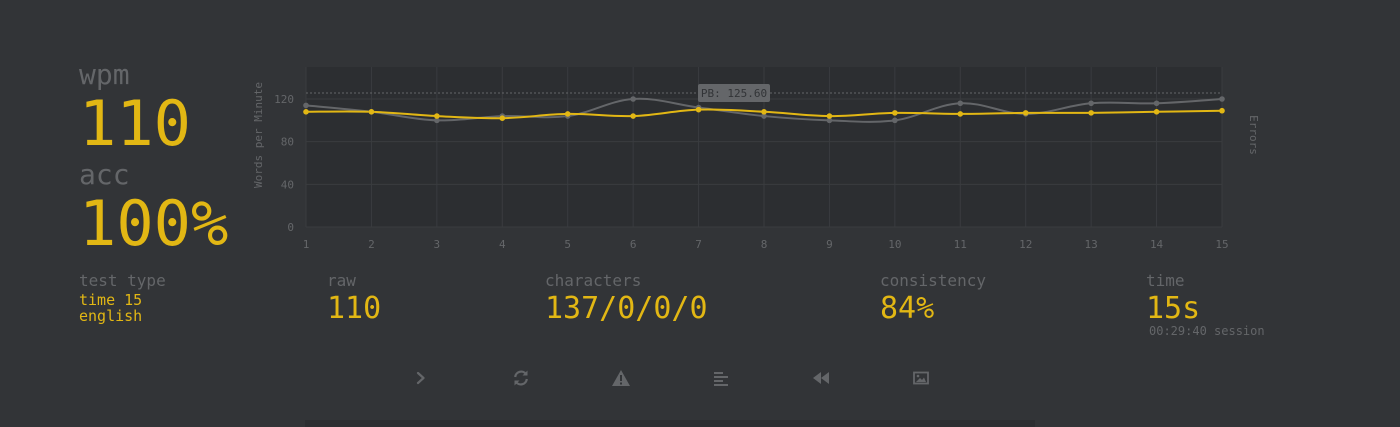 This screenshot has width=1400, height=427. What do you see at coordinates (933, 280) in the screenshot?
I see `consistency-label: consistency` at bounding box center [933, 280].